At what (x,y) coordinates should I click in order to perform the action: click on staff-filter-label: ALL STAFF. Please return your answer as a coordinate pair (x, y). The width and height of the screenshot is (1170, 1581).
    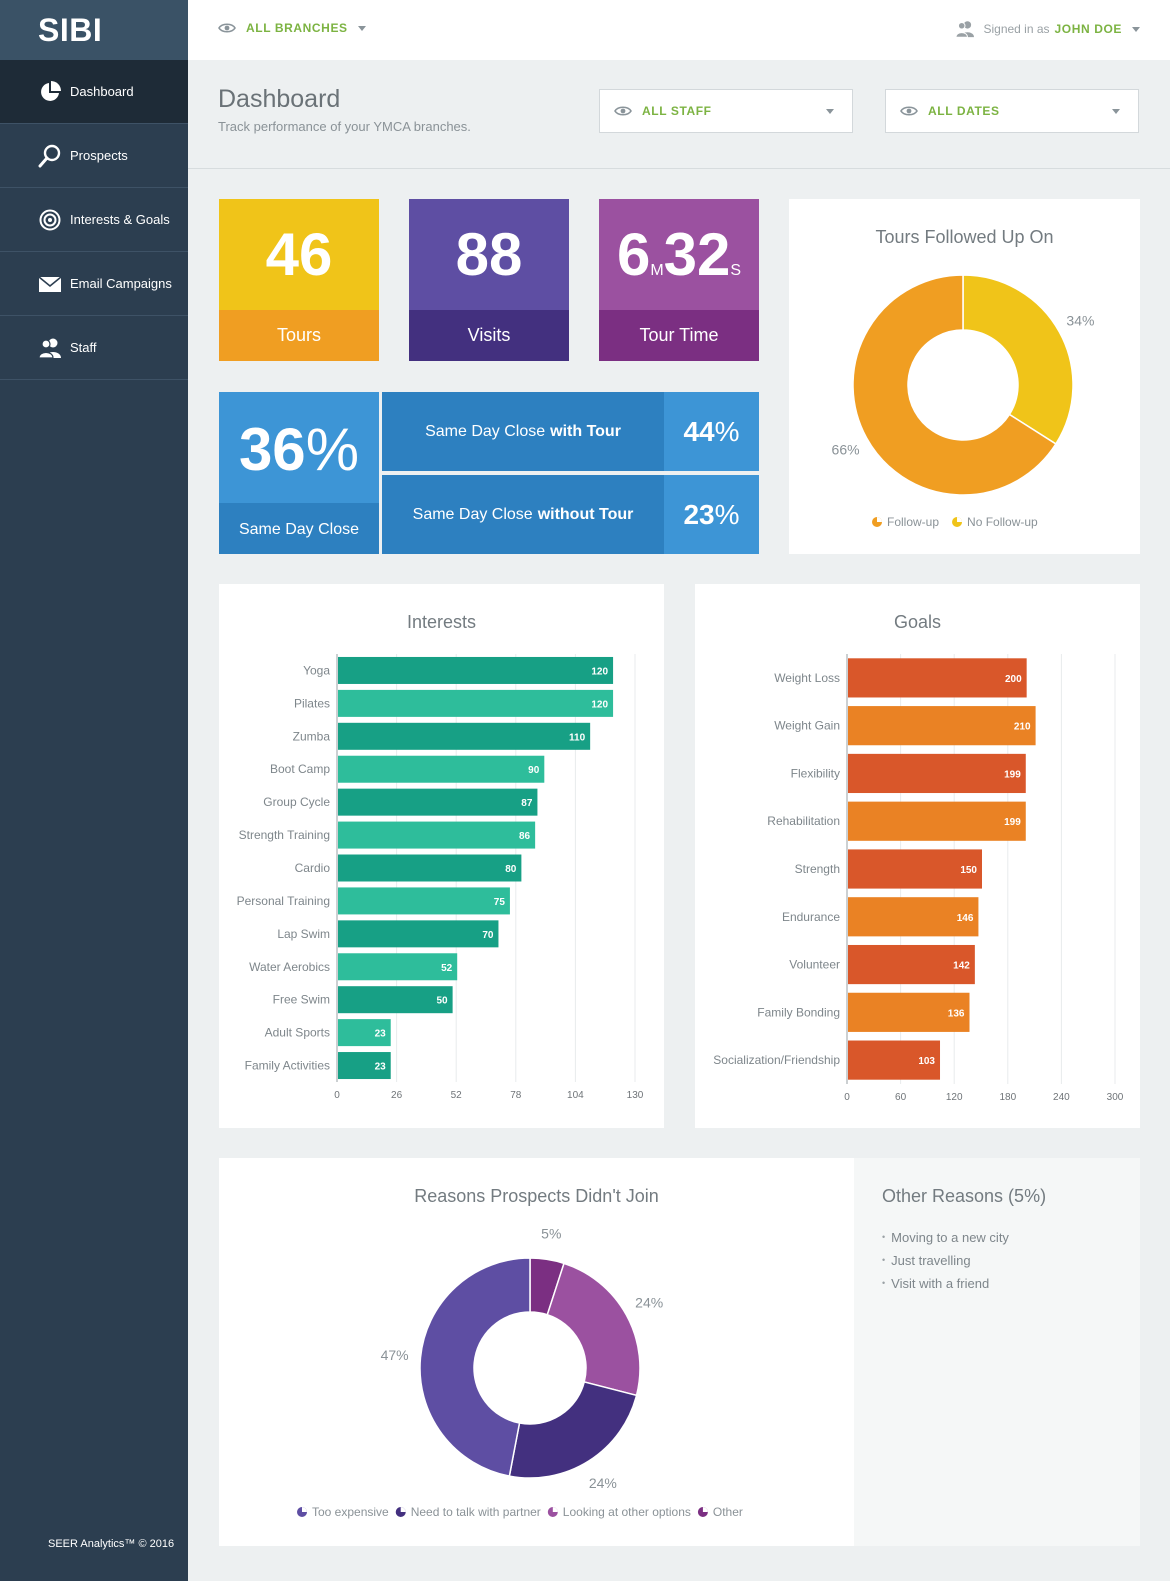
    Looking at the image, I should click on (677, 111).